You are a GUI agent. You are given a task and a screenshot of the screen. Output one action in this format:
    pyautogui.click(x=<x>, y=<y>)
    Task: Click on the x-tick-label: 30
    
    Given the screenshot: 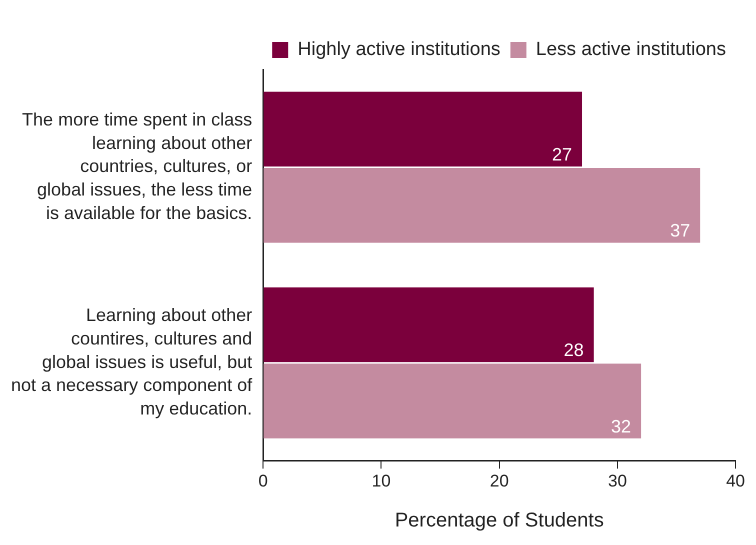 What is the action you would take?
    pyautogui.click(x=617, y=480)
    